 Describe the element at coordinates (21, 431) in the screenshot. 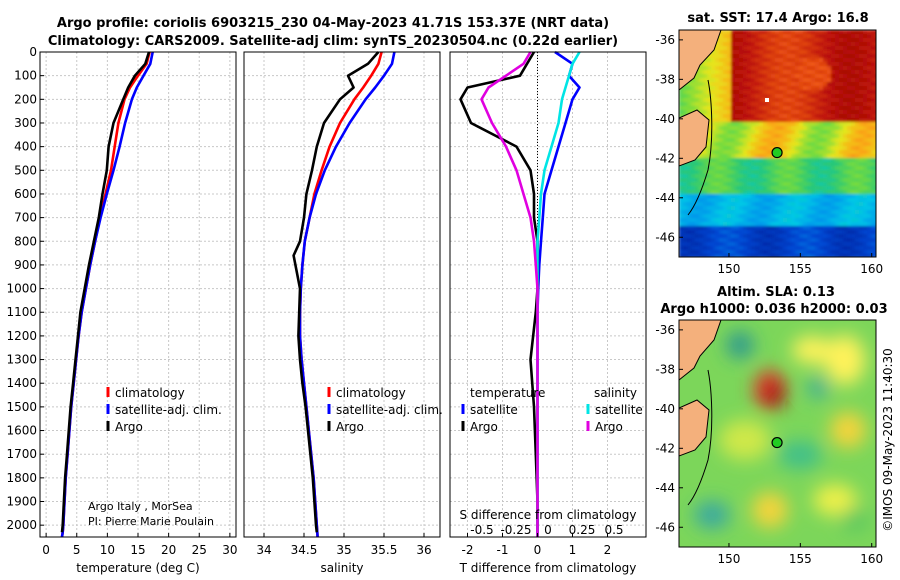

I see `y-tick-label: 1600` at that location.